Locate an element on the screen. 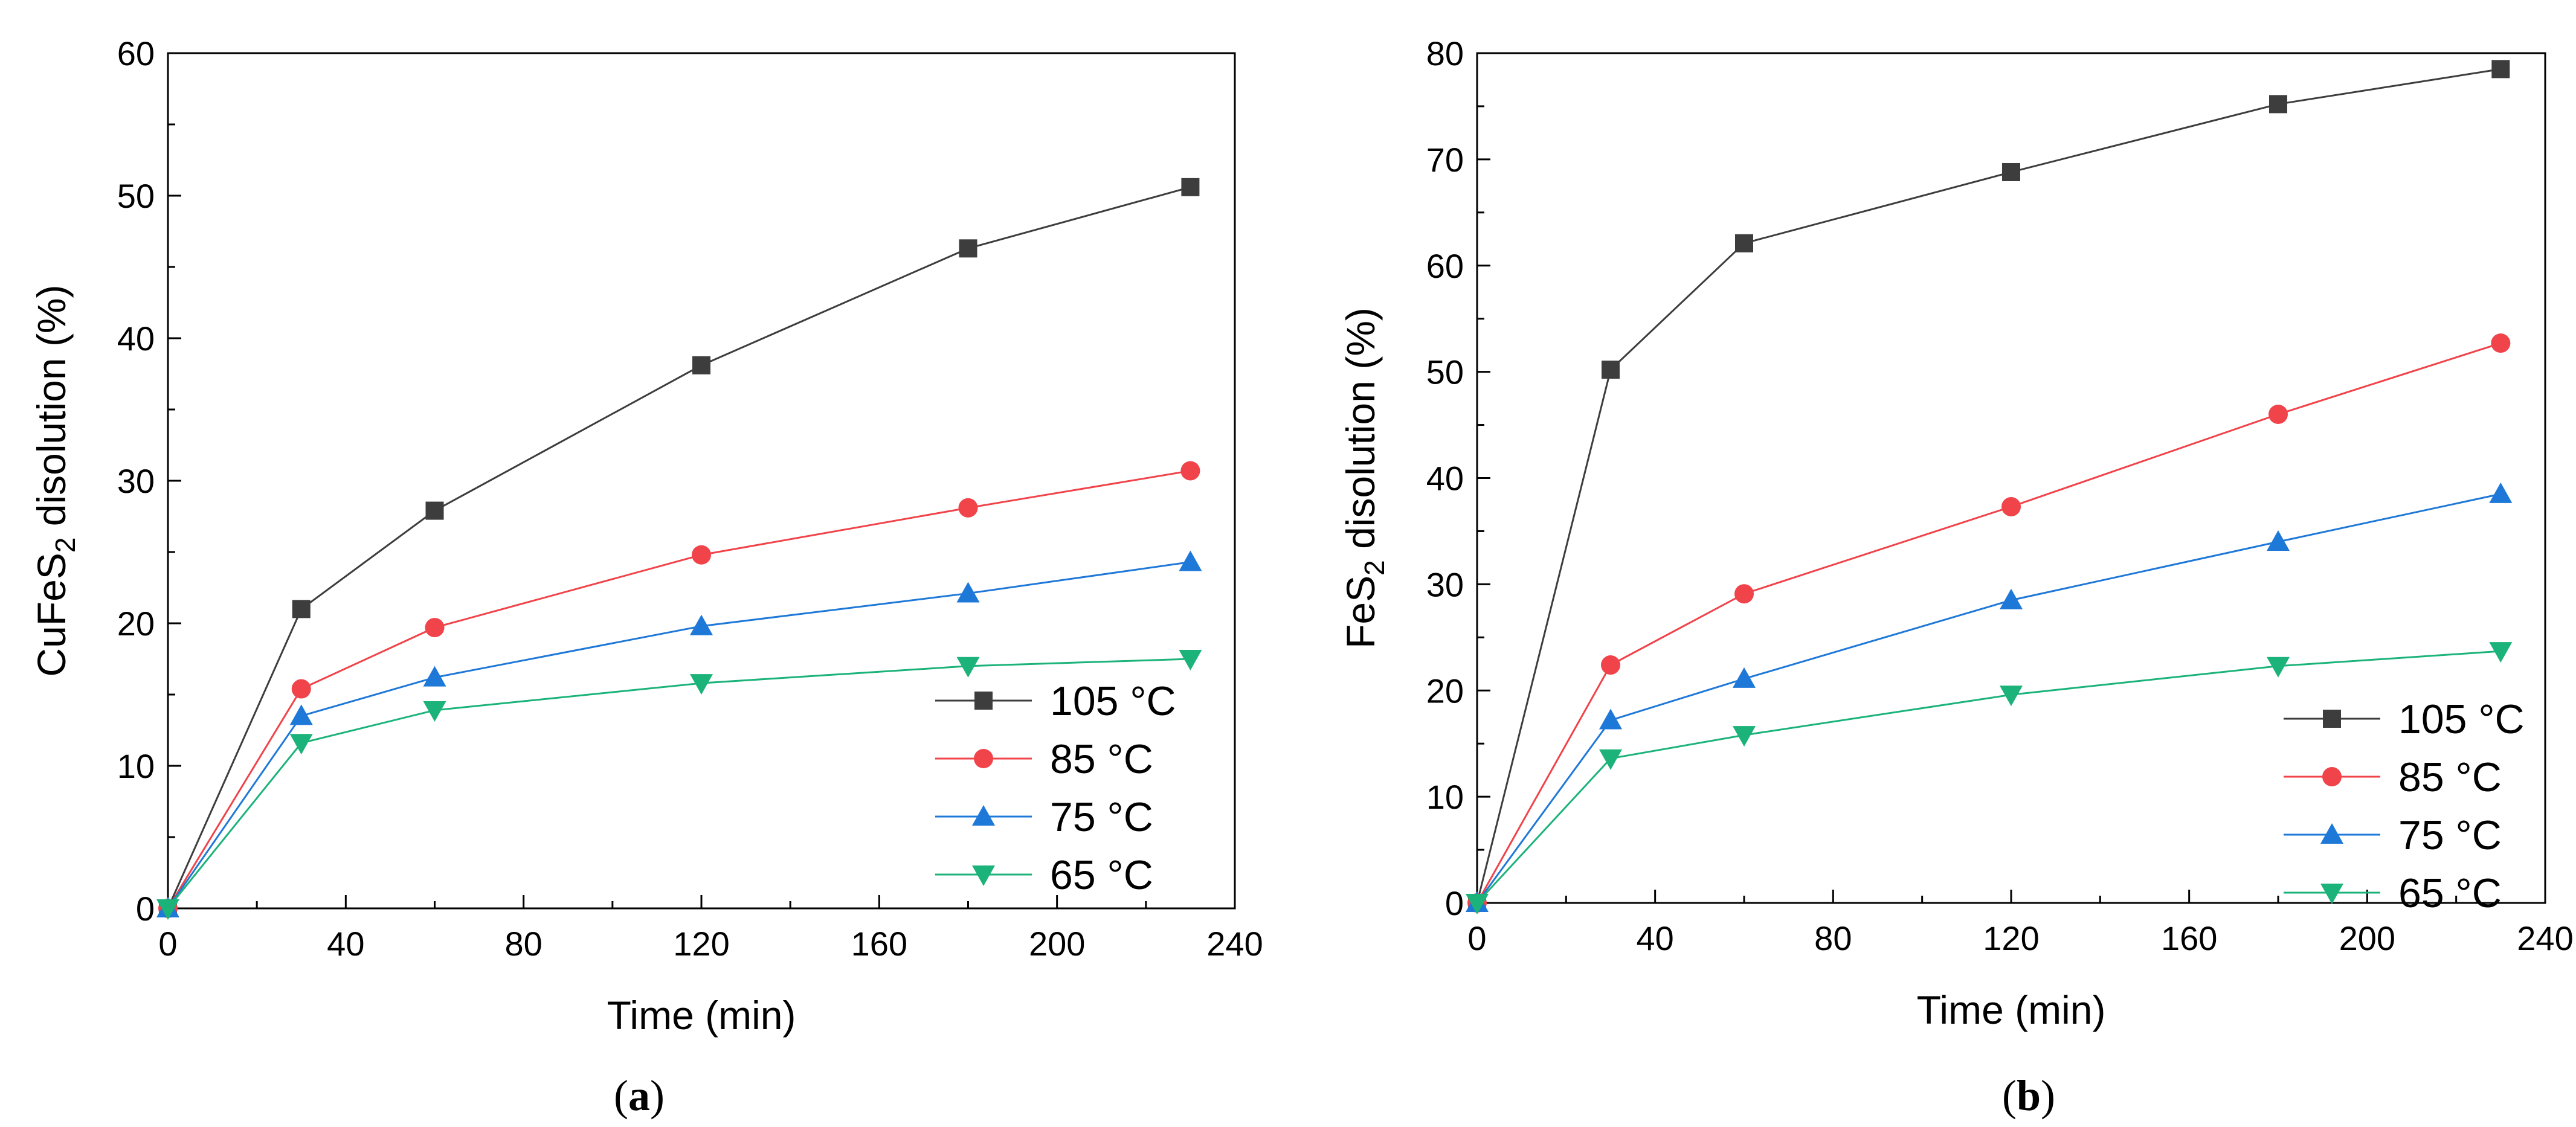  y-axis-title: CuFeS2 disolution (%) is located at coordinates (55, 480).